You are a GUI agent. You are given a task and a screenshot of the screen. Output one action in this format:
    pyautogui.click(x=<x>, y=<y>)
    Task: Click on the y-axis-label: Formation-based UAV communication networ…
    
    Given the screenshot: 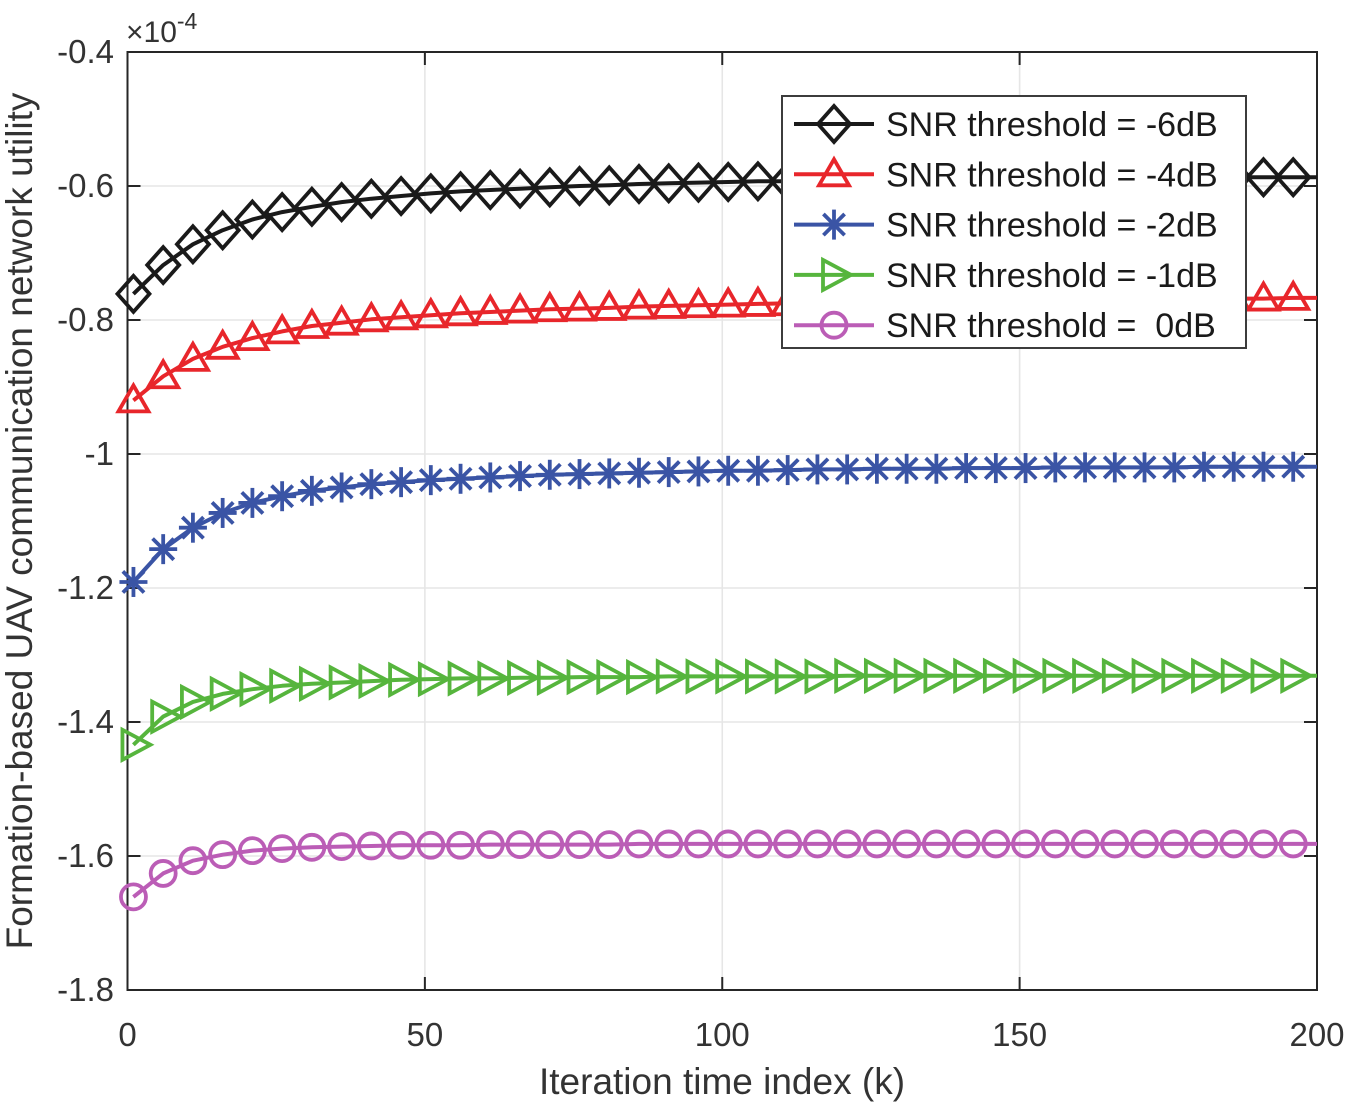 What is the action you would take?
    pyautogui.click(x=20, y=520)
    